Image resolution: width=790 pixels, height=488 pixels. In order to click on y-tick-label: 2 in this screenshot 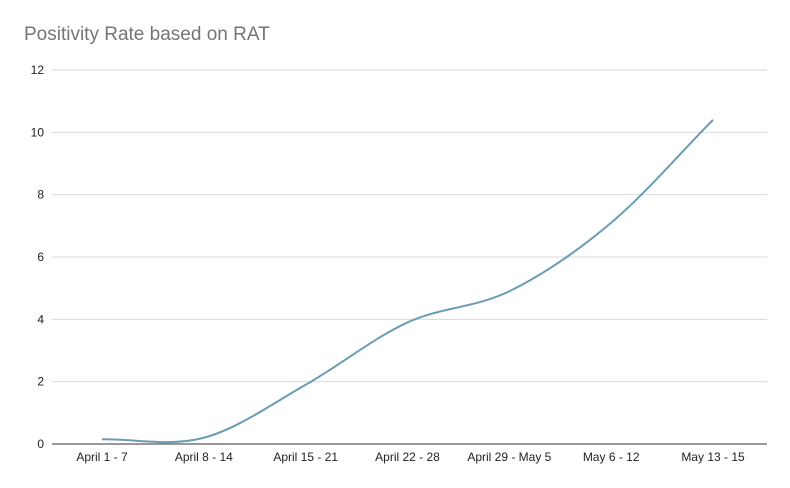, I will do `click(40, 382)`.